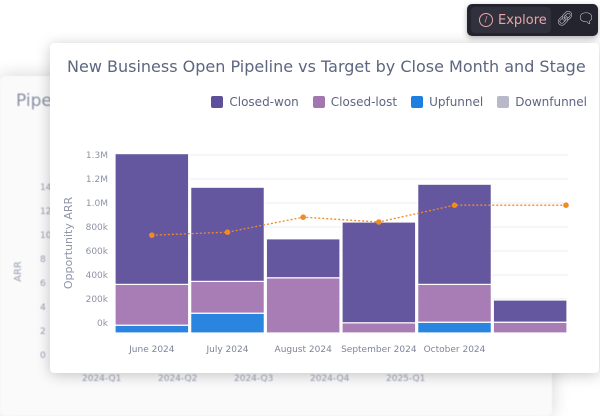 The height and width of the screenshot is (416, 600). What do you see at coordinates (264, 102) in the screenshot?
I see `legend-label: Closed-won` at bounding box center [264, 102].